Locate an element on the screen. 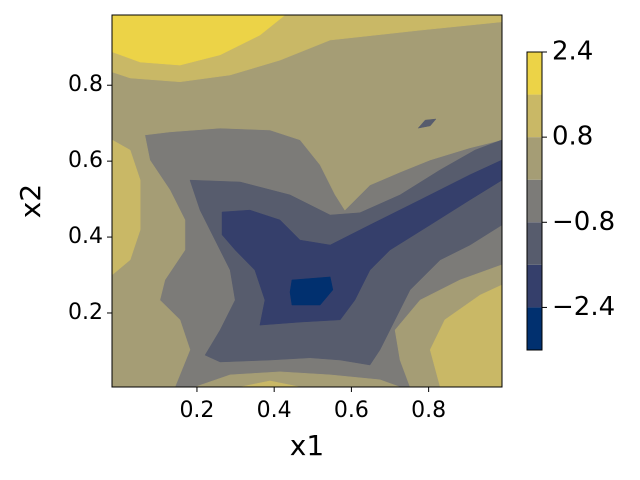 Image resolution: width=640 pixels, height=480 pixels. y-tick-label: 0.4 is located at coordinates (85, 236).